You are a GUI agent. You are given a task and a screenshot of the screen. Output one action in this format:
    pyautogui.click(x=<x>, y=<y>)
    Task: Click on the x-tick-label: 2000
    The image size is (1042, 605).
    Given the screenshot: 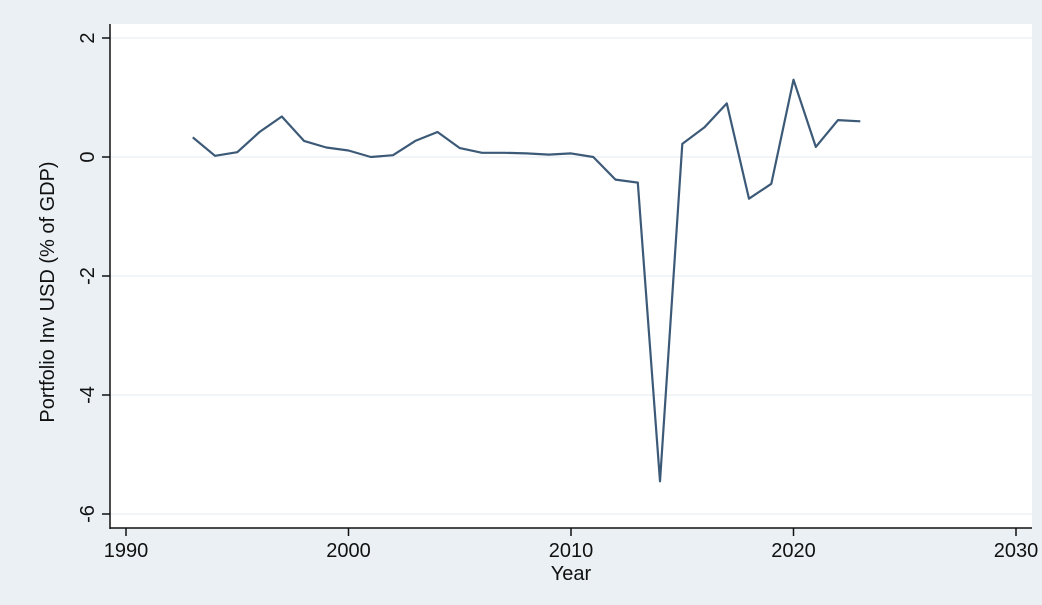 What is the action you would take?
    pyautogui.click(x=348, y=551)
    